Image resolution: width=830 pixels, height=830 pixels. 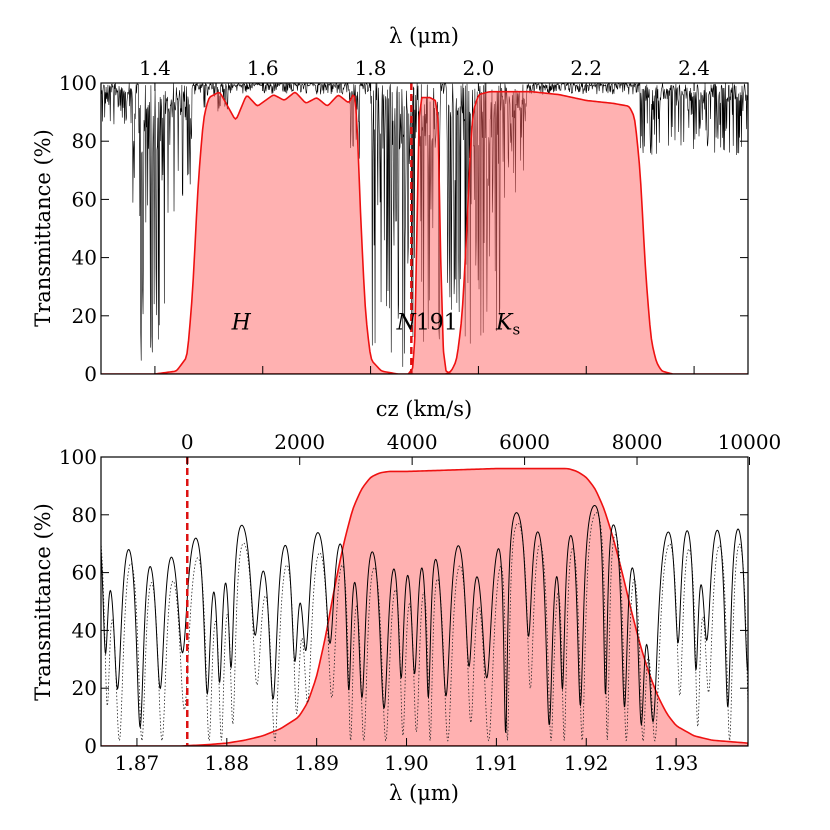 I want to click on top-x-tick-label: 2.2, so click(x=586, y=68).